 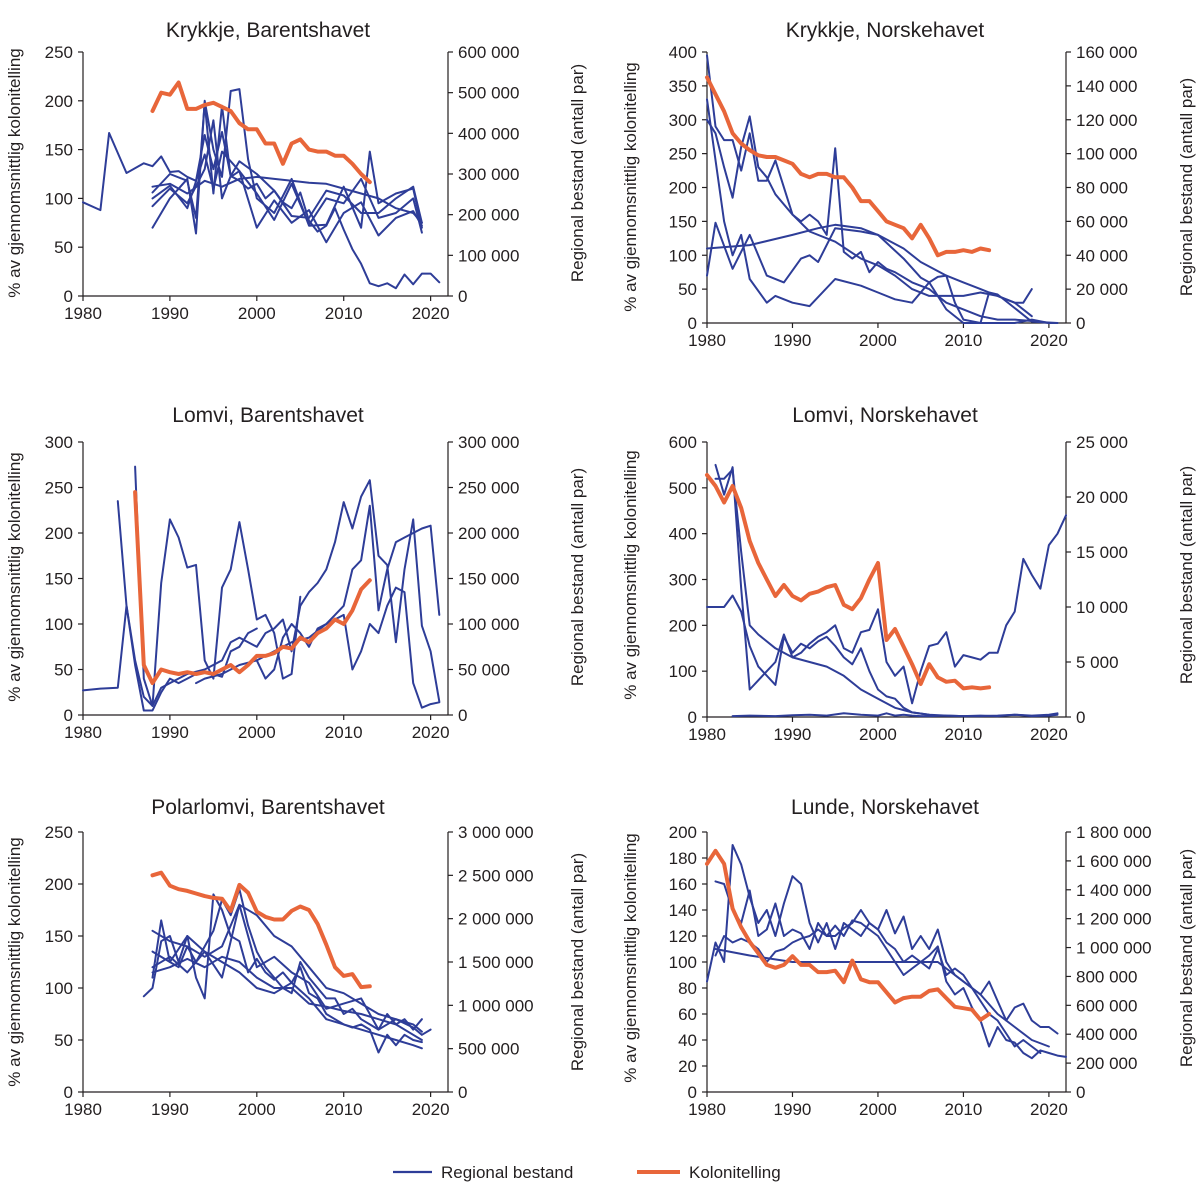 What do you see at coordinates (496, 962) in the screenshot?
I see `y2-tick-label: 1 500 000` at bounding box center [496, 962].